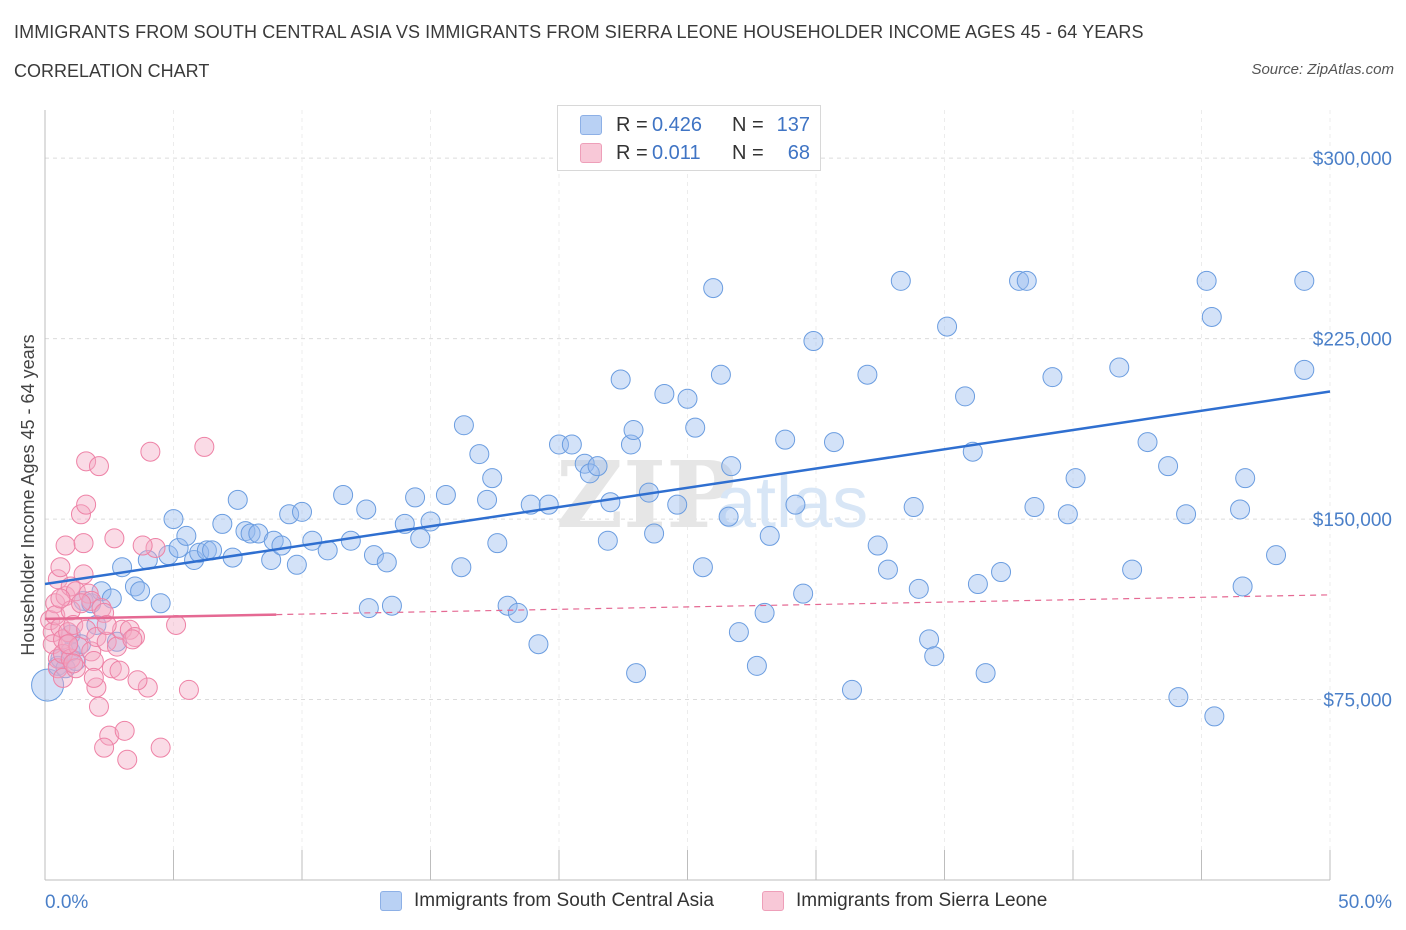 Image resolution: width=1406 pixels, height=930 pixels. Describe the element at coordinates (66, 902) in the screenshot. I see `x-tick-label: 0.0%` at that location.